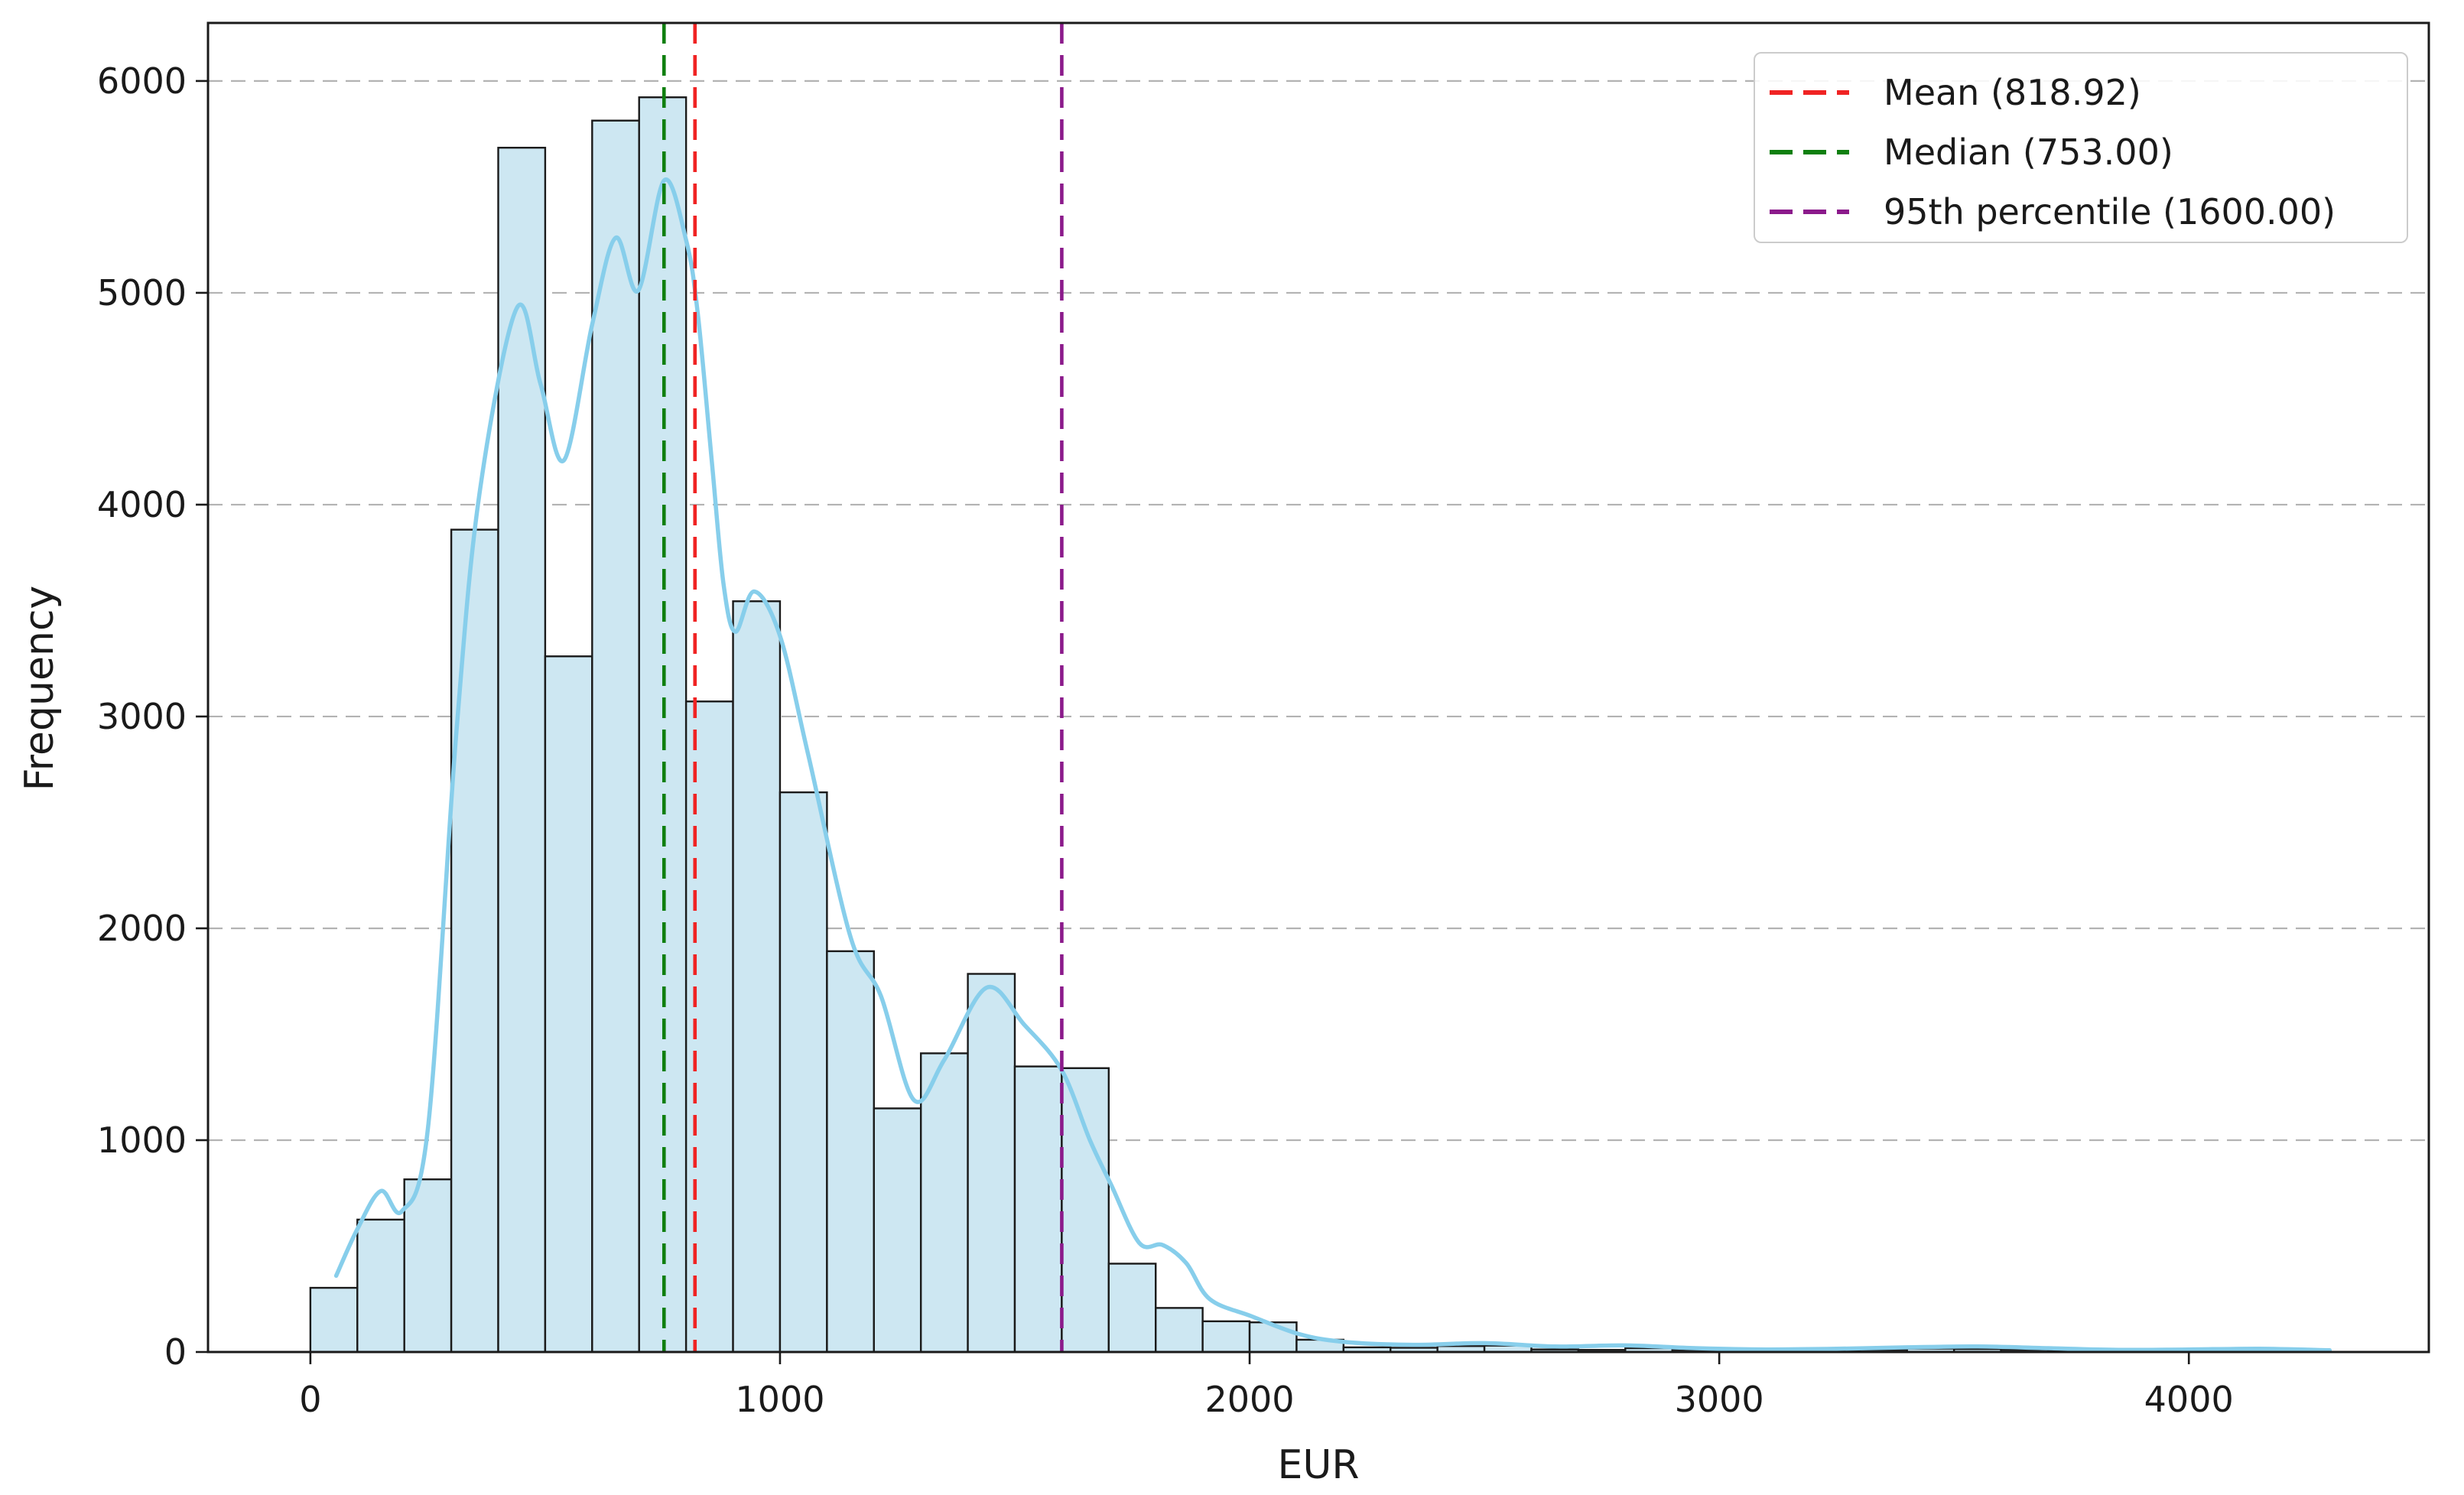  What do you see at coordinates (142, 81) in the screenshot?
I see `y-tick-label: 6000` at bounding box center [142, 81].